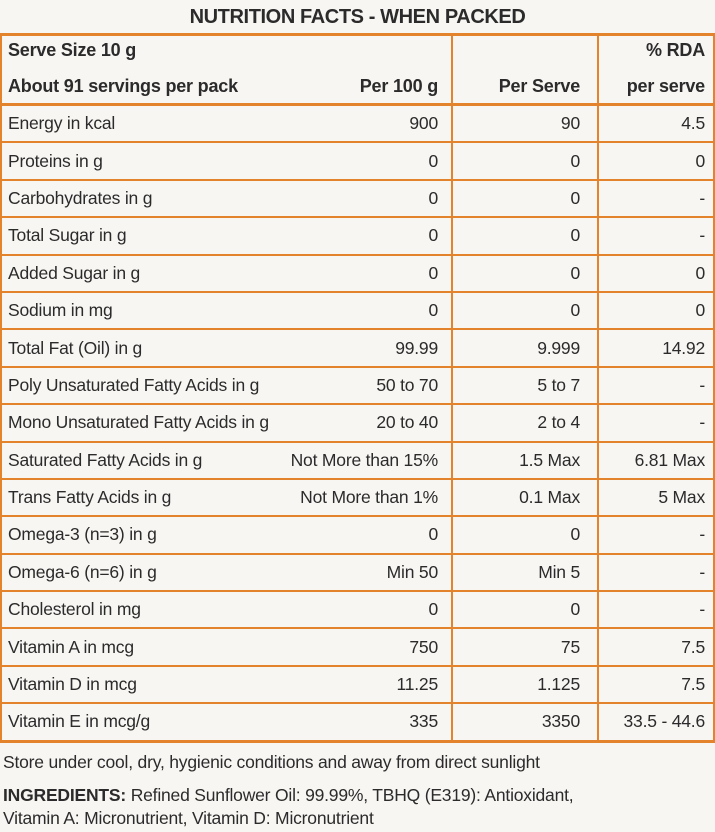 The width and height of the screenshot is (715, 832). What do you see at coordinates (665, 86) in the screenshot?
I see `col-header-rda-line2: per serve` at bounding box center [665, 86].